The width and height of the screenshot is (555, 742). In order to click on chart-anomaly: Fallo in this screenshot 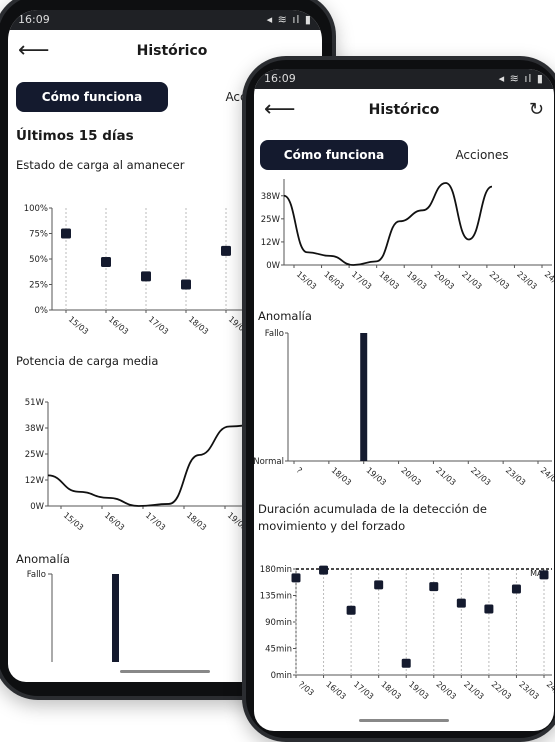, I will do `click(73, 616)`.